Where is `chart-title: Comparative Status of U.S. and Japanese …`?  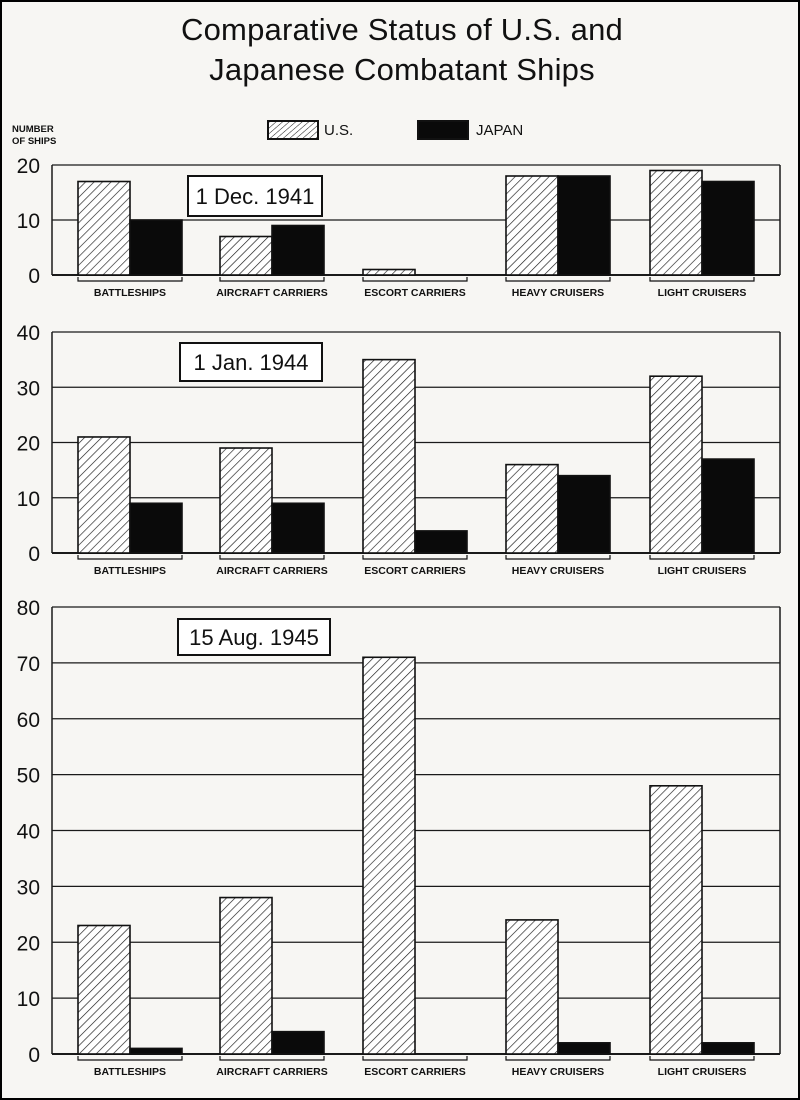 chart-title: Comparative Status of U.S. and Japanese … is located at coordinates (401, 50).